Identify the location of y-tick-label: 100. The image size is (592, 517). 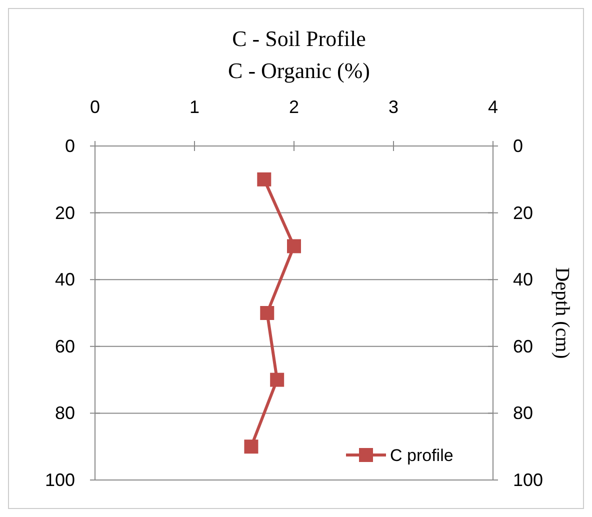
(59, 480).